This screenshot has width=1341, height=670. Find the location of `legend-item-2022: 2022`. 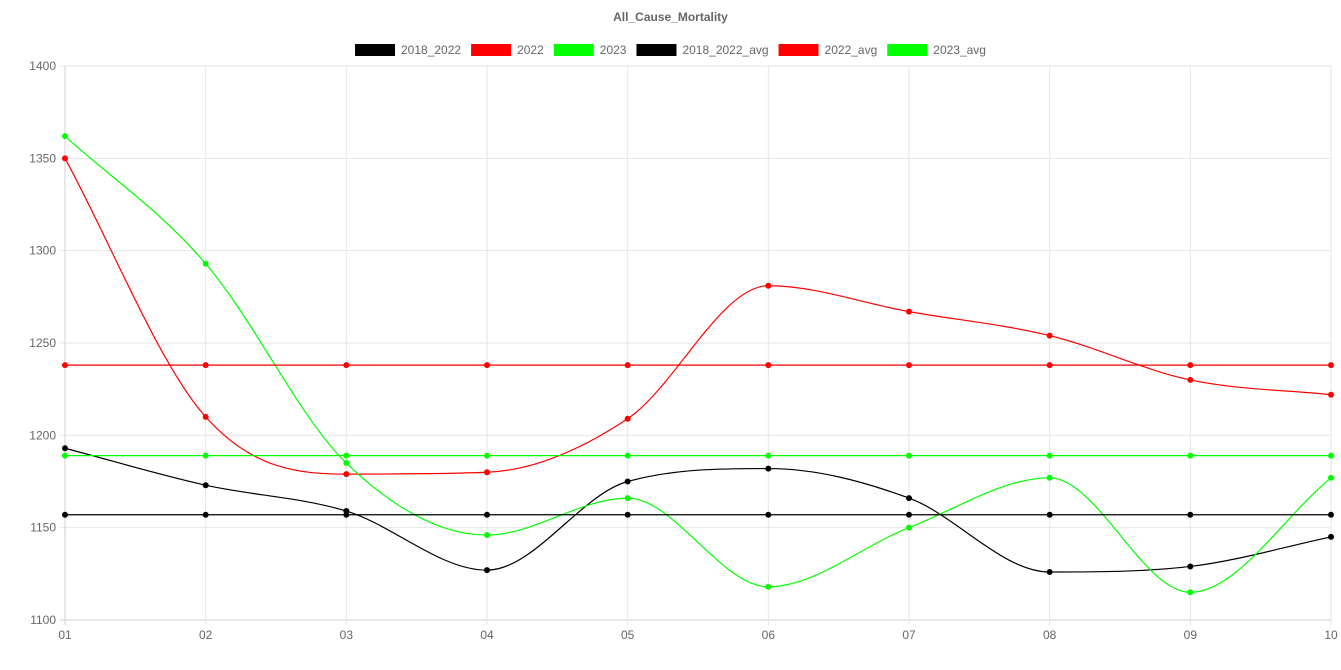

legend-item-2022: 2022 is located at coordinates (507, 50).